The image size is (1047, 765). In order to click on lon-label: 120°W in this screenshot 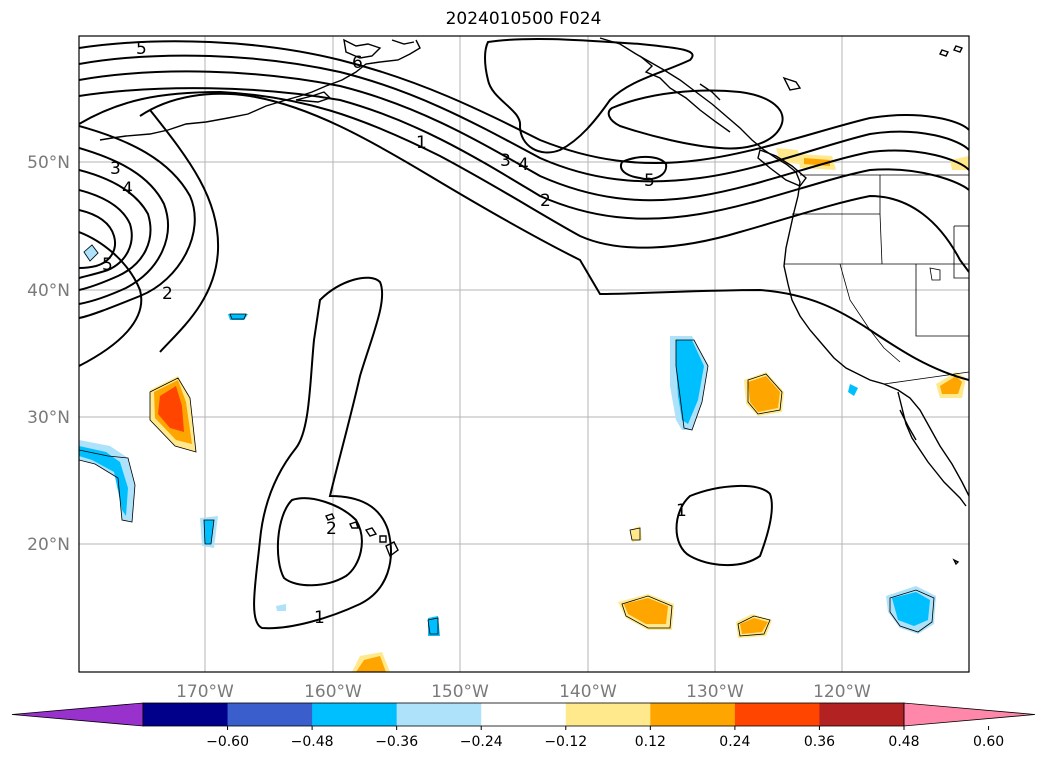, I will do `click(842, 692)`.